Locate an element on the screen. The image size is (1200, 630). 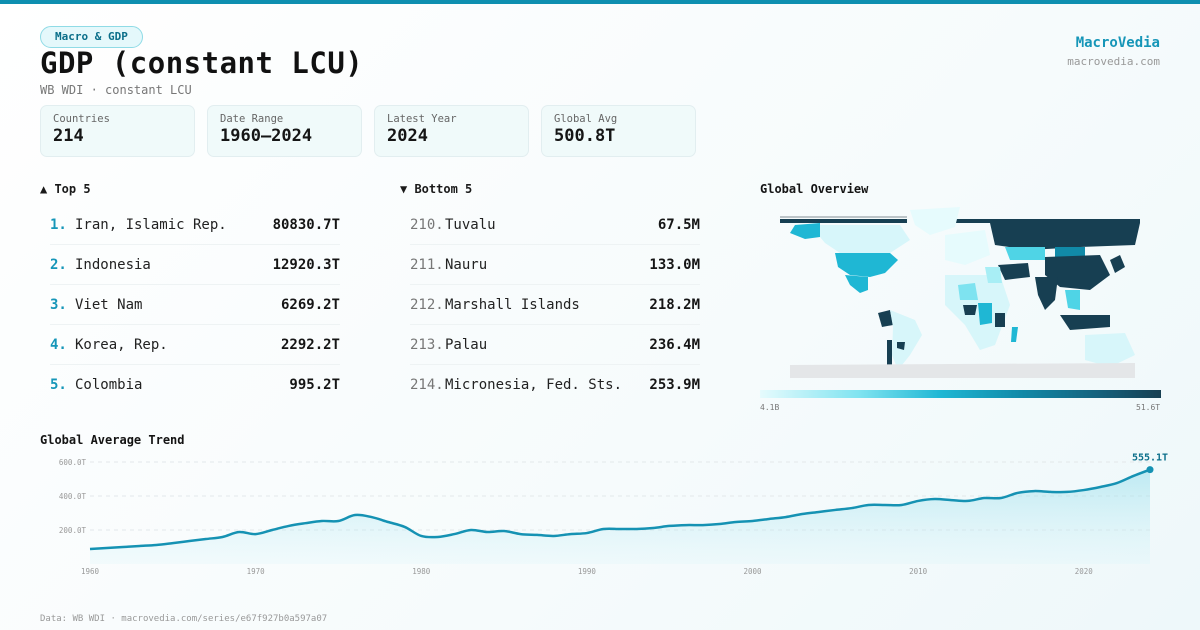
top5-title: ▲ Top 5 is located at coordinates (65, 189).